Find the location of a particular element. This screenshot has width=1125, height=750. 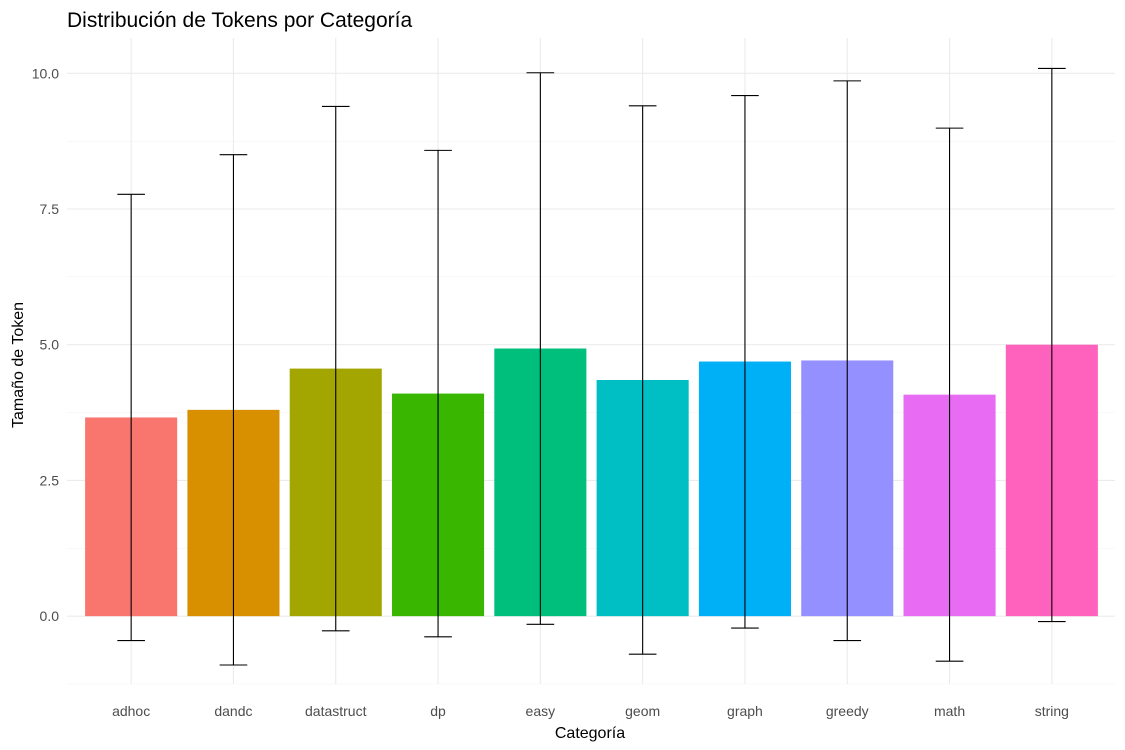

x-tick-label-dandc: dandc is located at coordinates (233, 711).